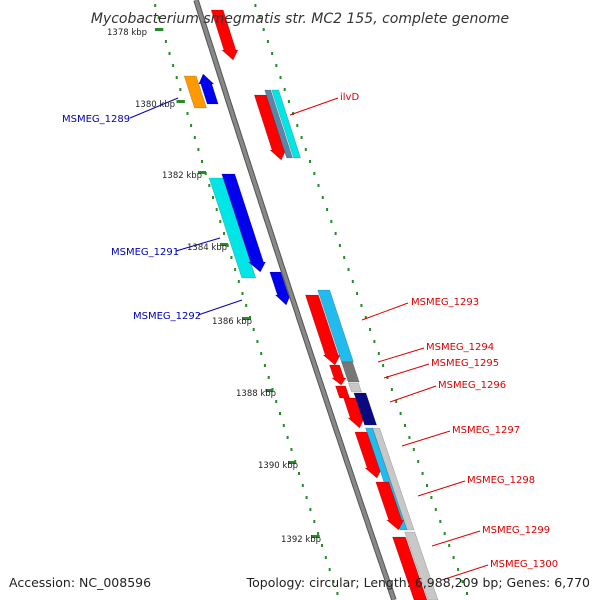 This screenshot has height=600, width=600. Describe the element at coordinates (465, 363) in the screenshot. I see `gene-label-msmeg-1295: MSMEG_1295` at that location.